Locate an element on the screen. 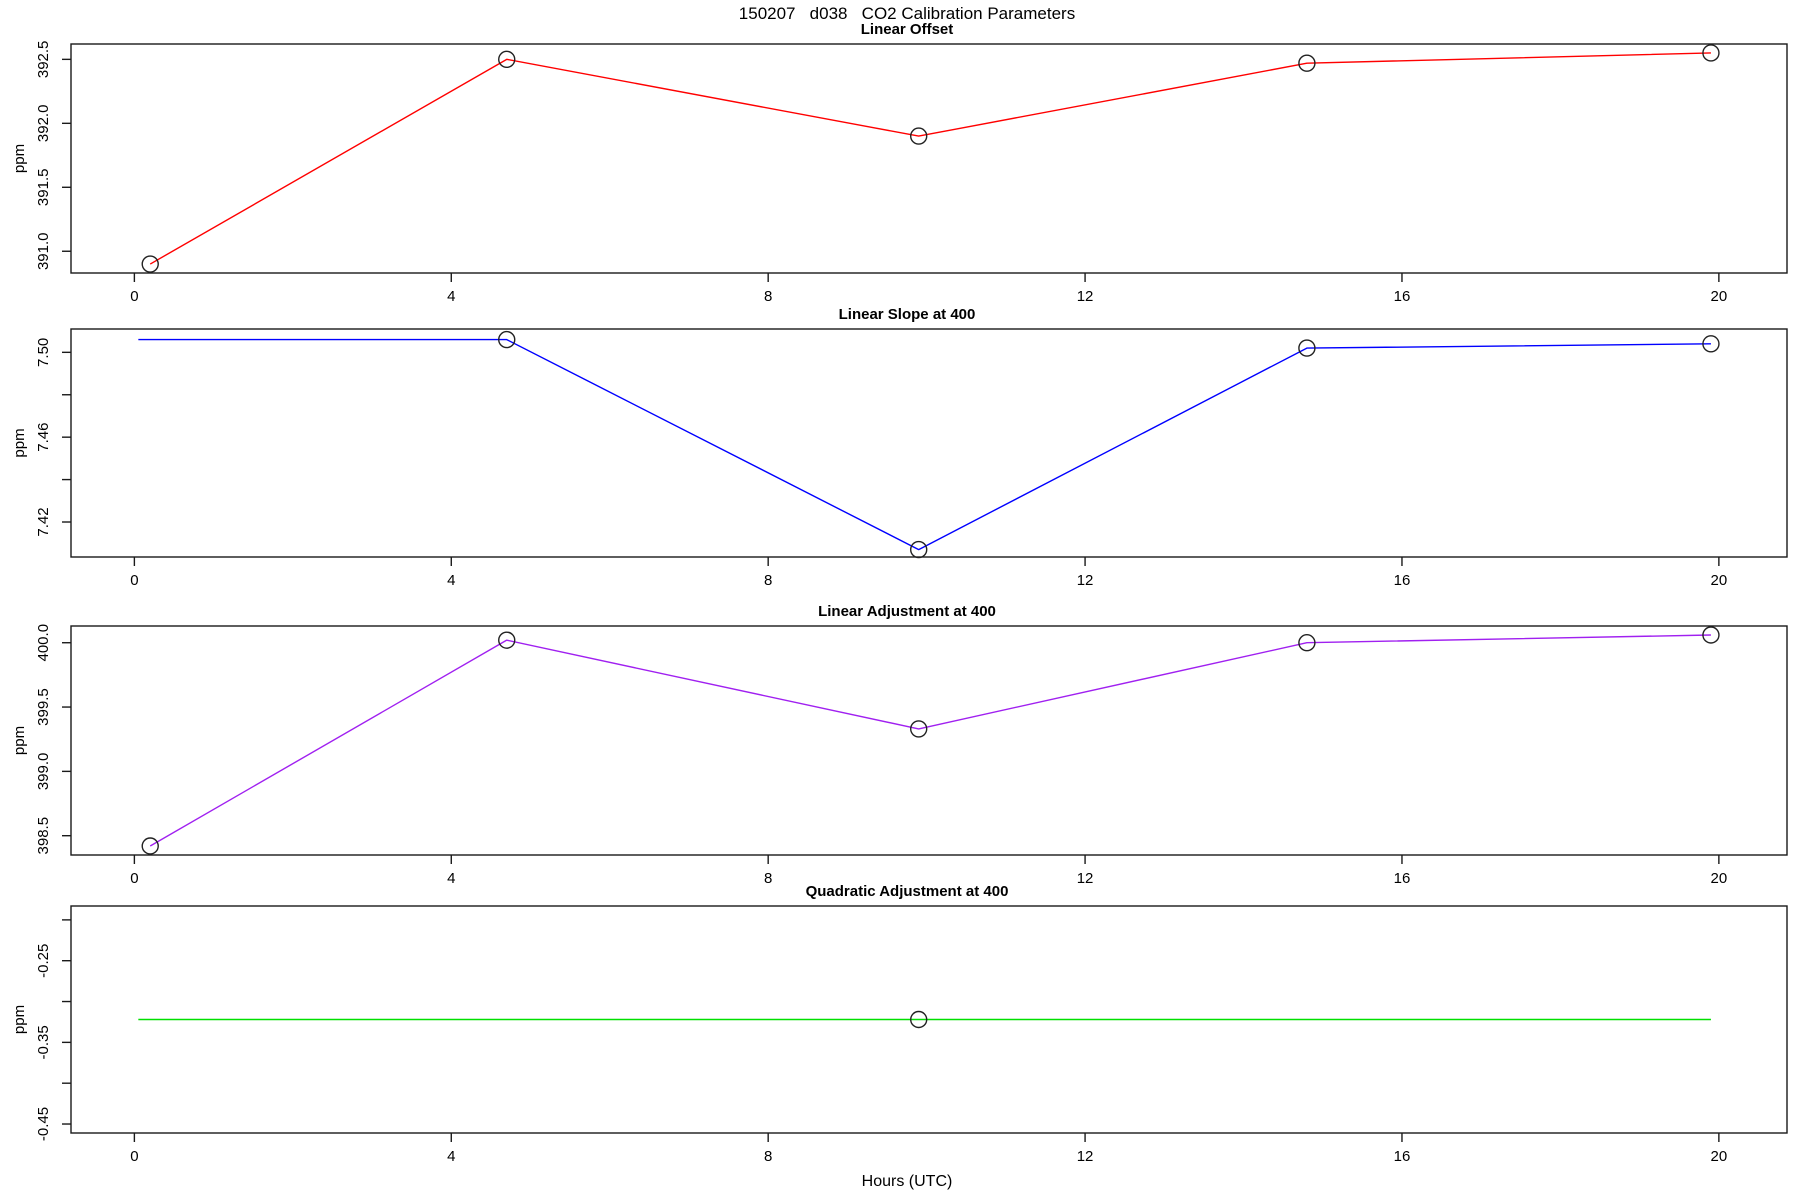 This screenshot has height=1200, width=1800. panel-title: Linear Offset is located at coordinates (907, 29).